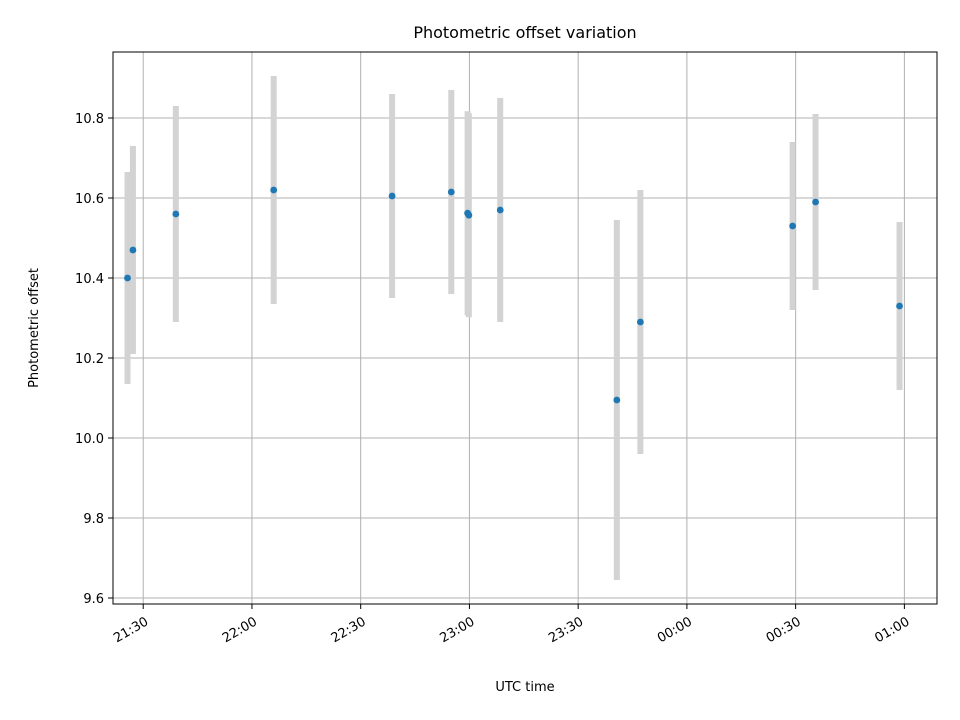  I want to click on x-tick-label: 22:30, so click(349, 630).